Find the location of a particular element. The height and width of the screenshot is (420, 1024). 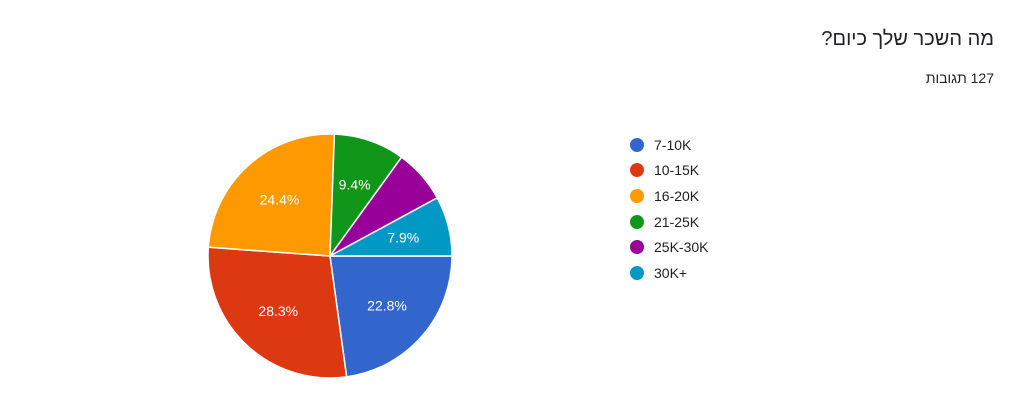

legend-item-10-15K: 10-15K is located at coordinates (669, 171).